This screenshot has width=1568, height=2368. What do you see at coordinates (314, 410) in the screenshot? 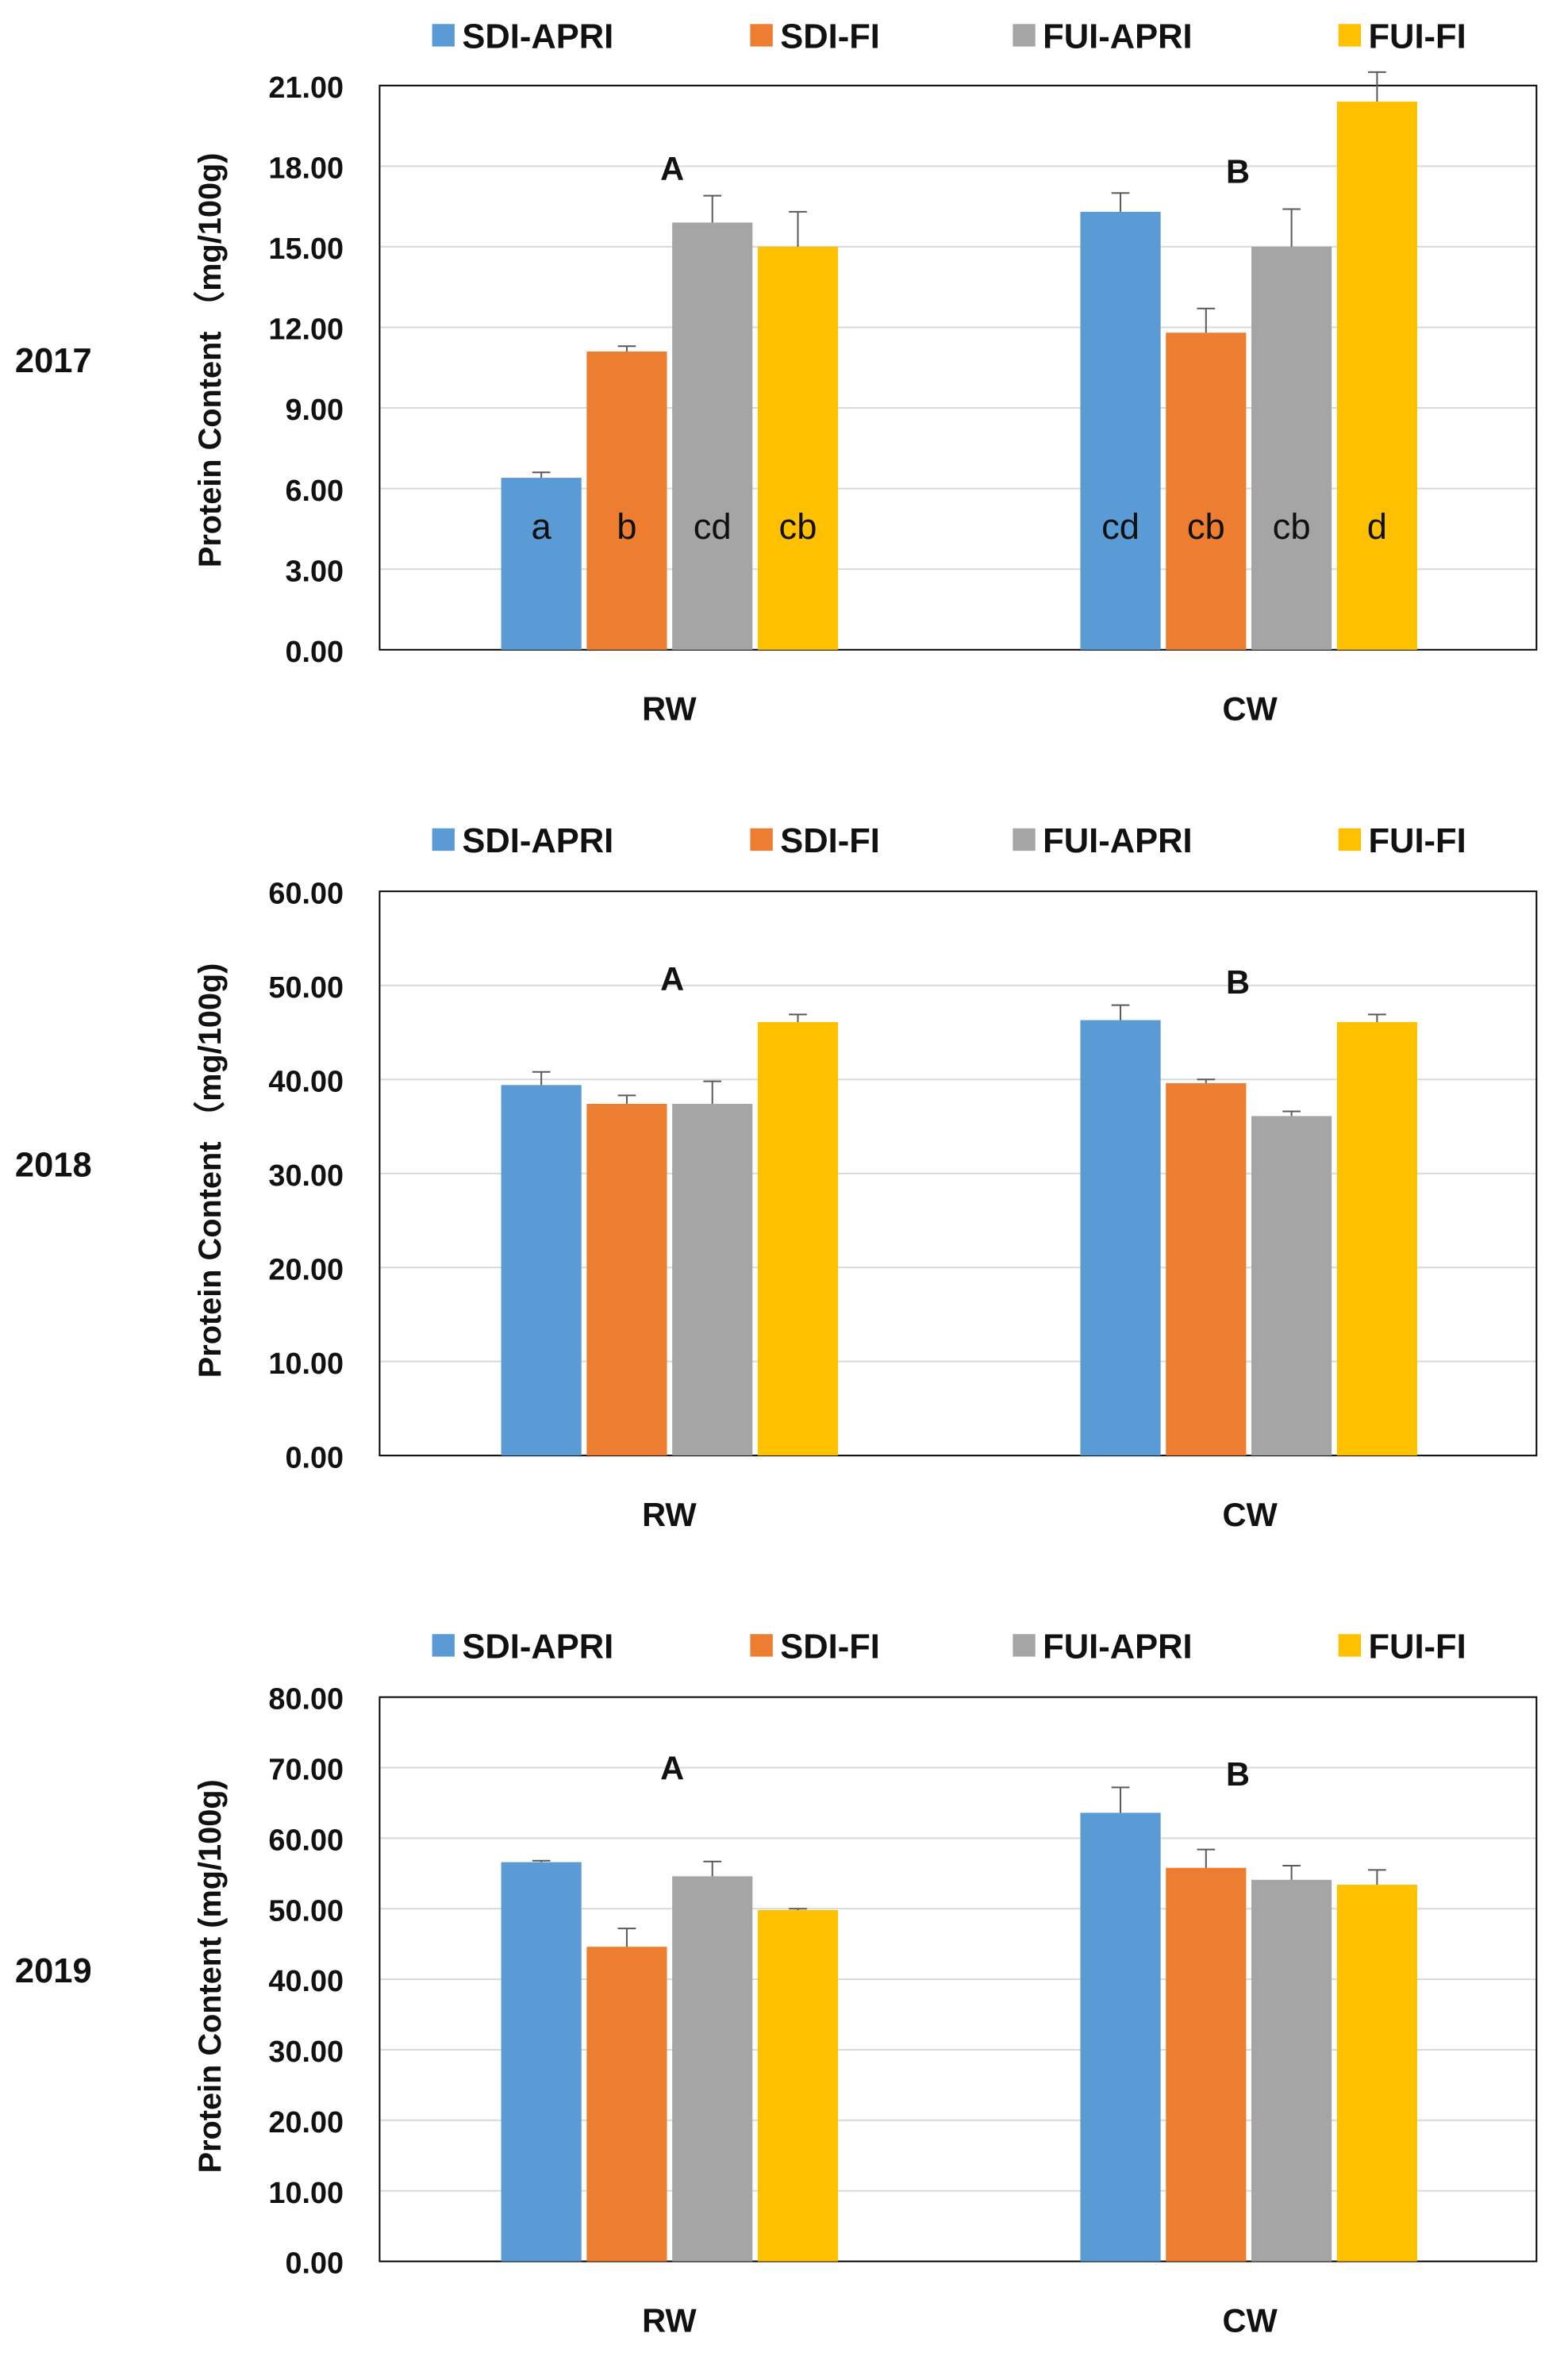
I see `y-tick-label: 9.00` at bounding box center [314, 410].